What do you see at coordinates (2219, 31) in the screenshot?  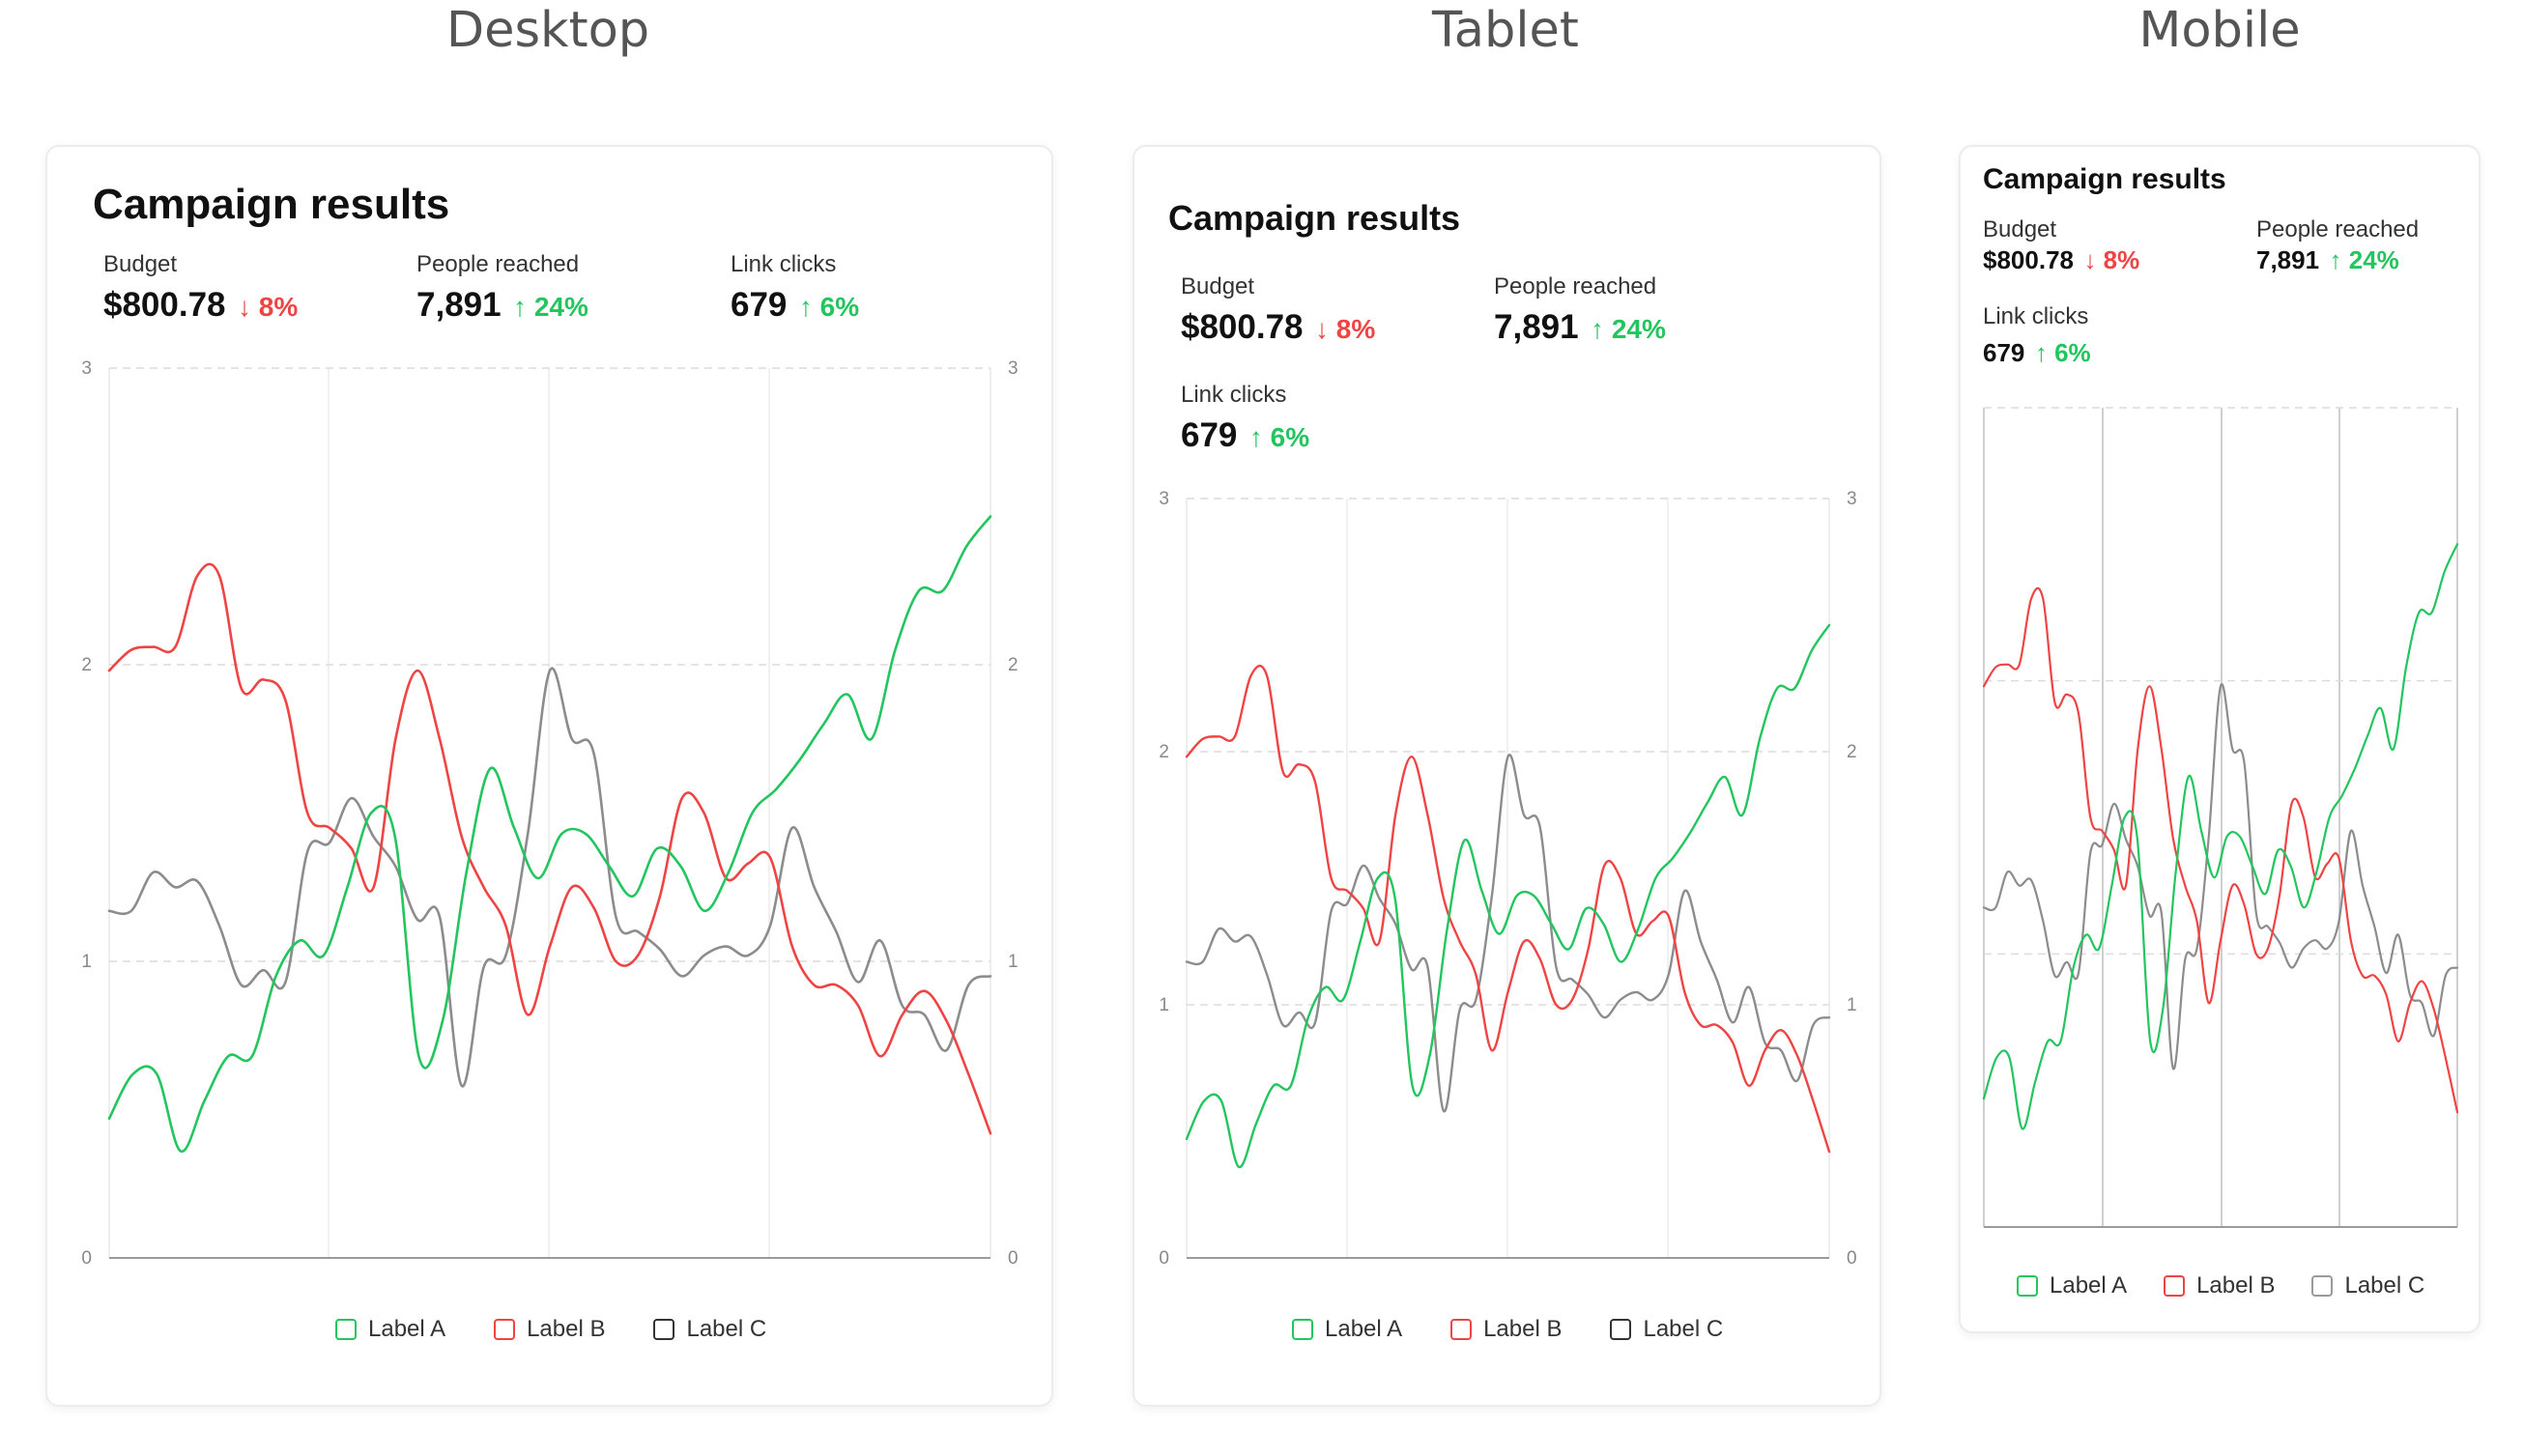 I see `mobile-heading: Mobile` at bounding box center [2219, 31].